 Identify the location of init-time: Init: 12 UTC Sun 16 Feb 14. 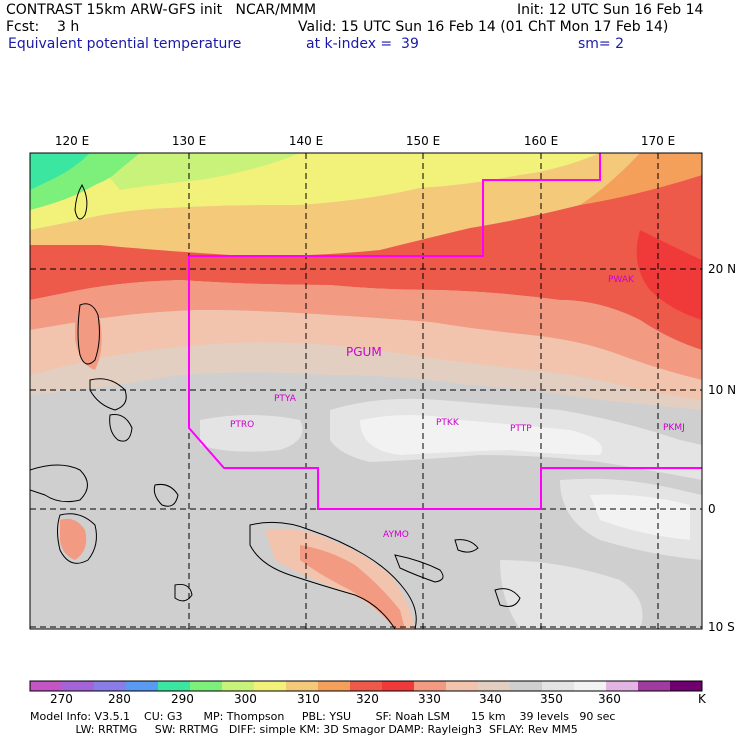
(610, 10).